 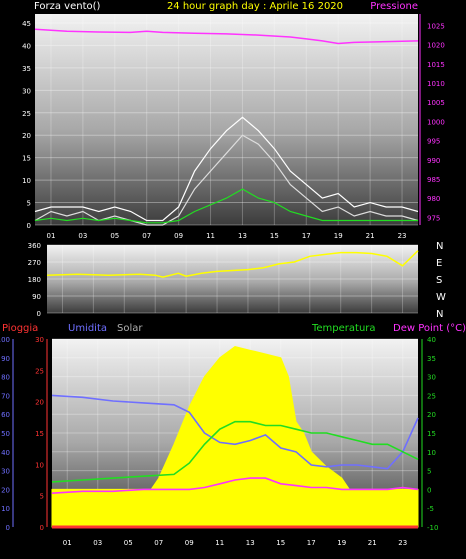 What do you see at coordinates (432, 528) in the screenshot?
I see `temperature-tick-label: -10` at bounding box center [432, 528].